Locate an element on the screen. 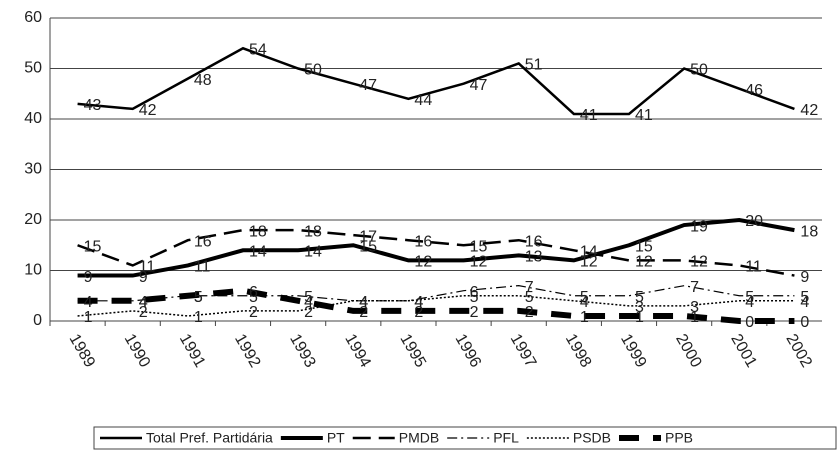  x-tick-label: 1992 is located at coordinates (247, 350).